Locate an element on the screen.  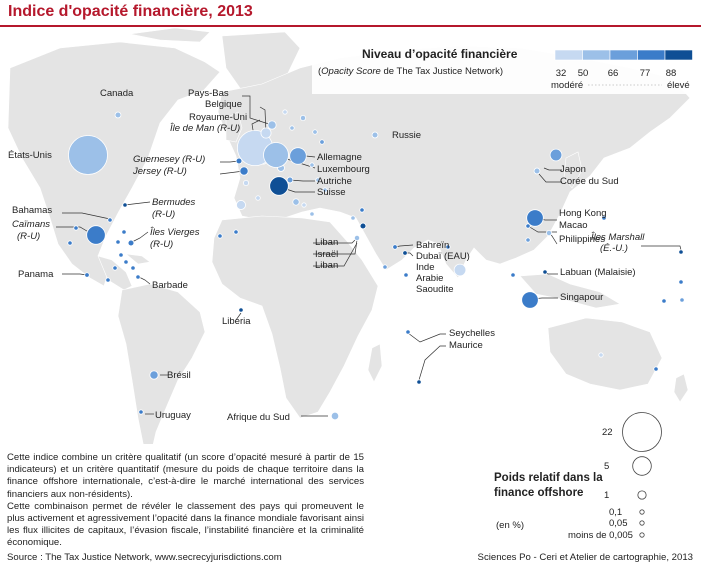
new-zealand is located at coordinates (681, 388).